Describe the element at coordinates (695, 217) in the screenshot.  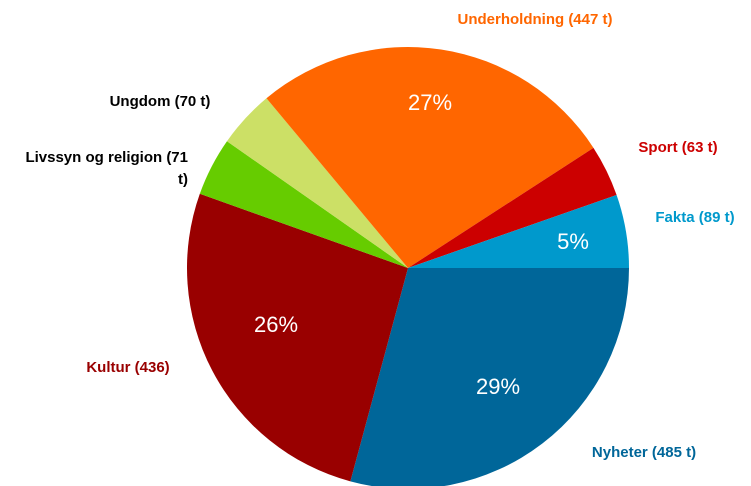
I see `slice-label: Fakta (89 t)` at that location.